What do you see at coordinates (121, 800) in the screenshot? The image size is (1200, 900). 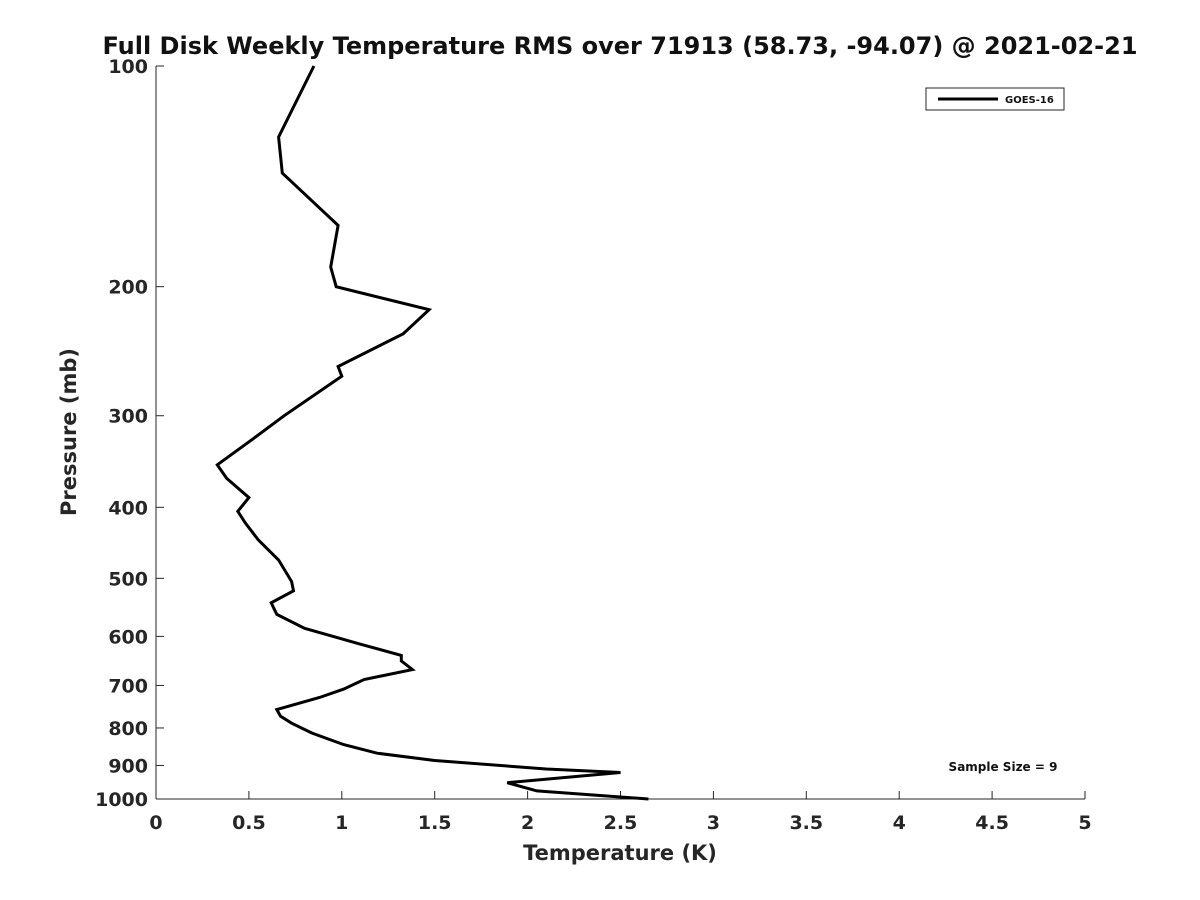 I see `y-tick-label: 1000` at bounding box center [121, 800].